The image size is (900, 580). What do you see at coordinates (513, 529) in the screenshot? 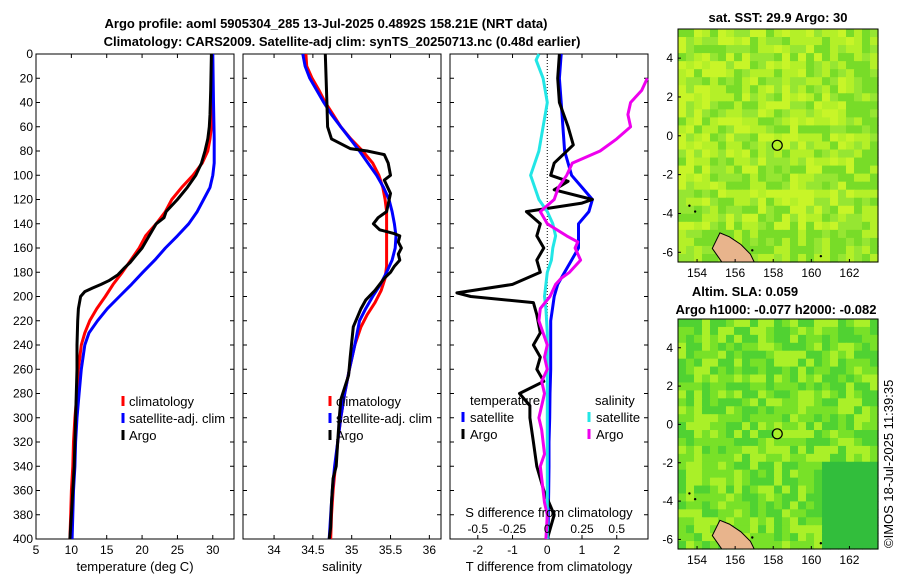
I see `x2-tick-label: -0.25` at bounding box center [513, 529].